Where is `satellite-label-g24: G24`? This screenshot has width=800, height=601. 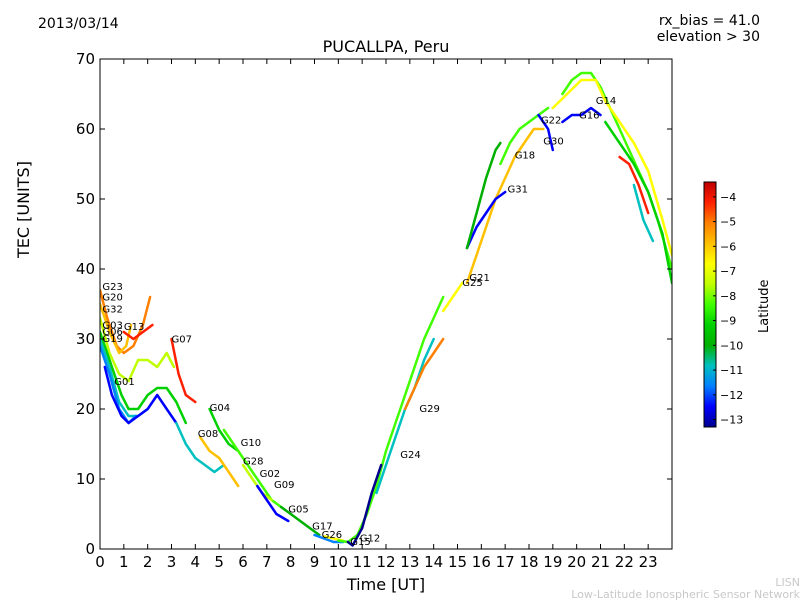 satellite-label-g24: G24 is located at coordinates (410, 455).